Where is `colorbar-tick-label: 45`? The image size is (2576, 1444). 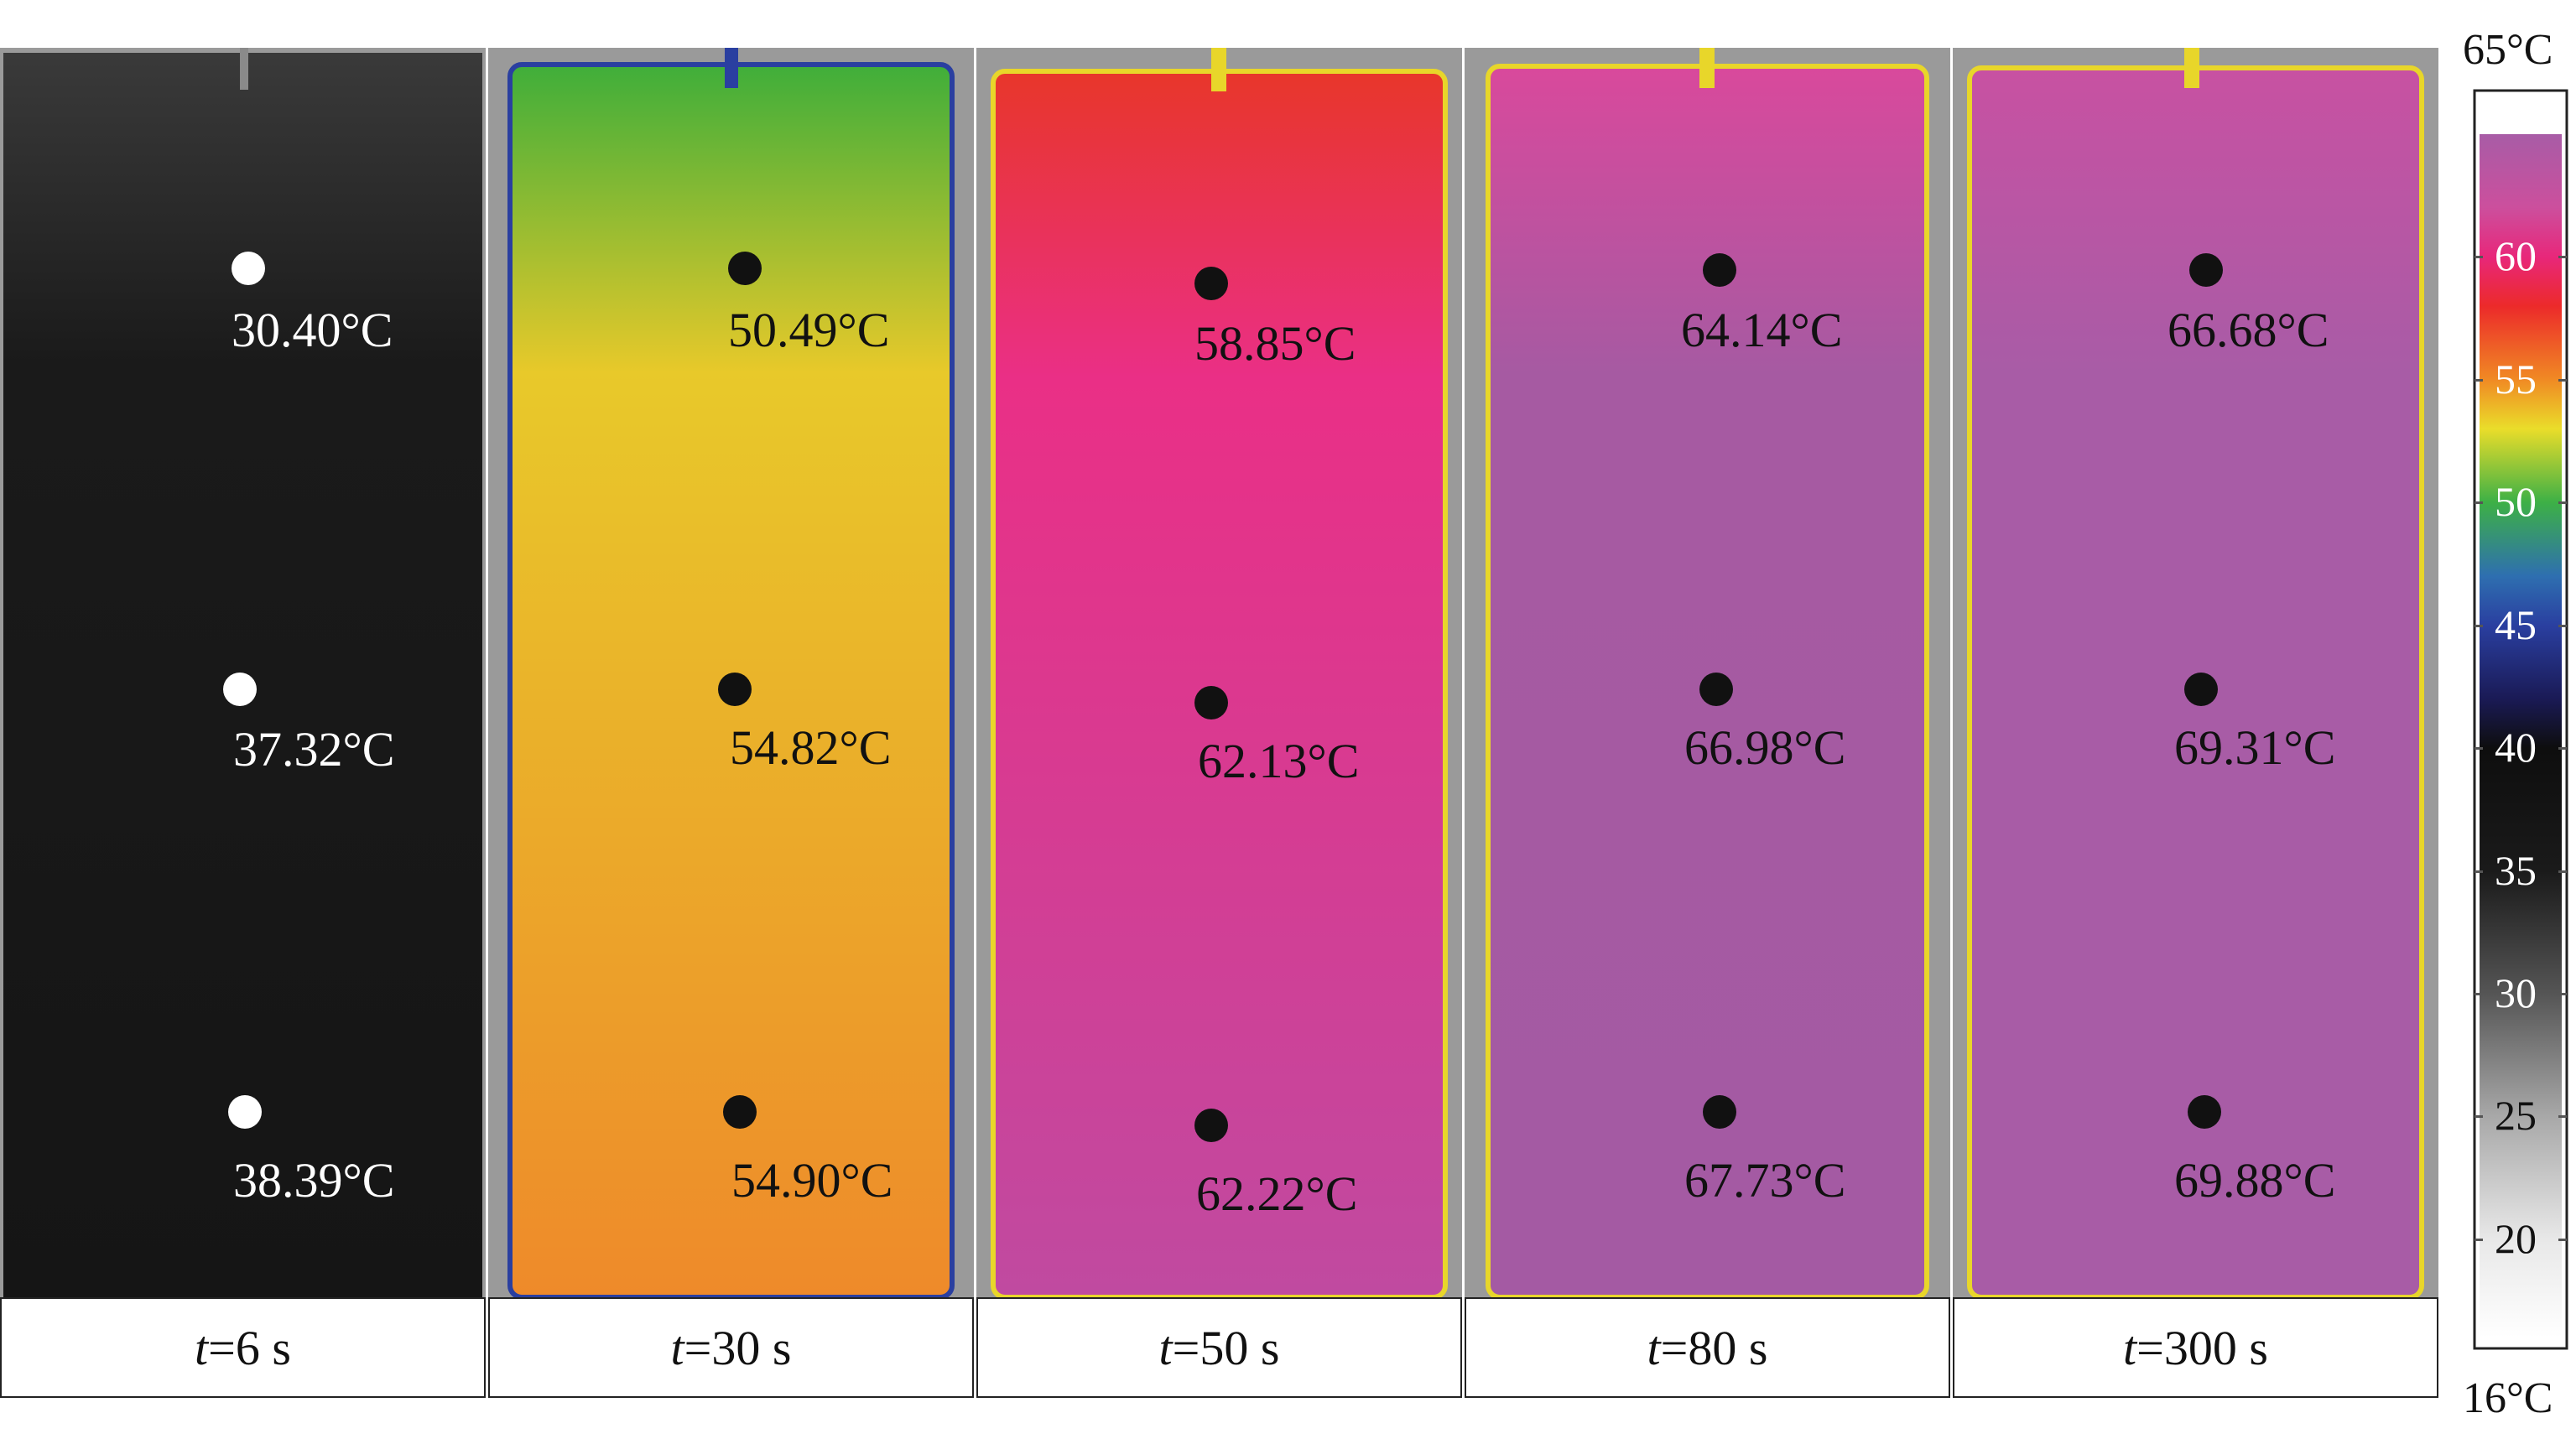 colorbar-tick-label: 45 is located at coordinates (2516, 624).